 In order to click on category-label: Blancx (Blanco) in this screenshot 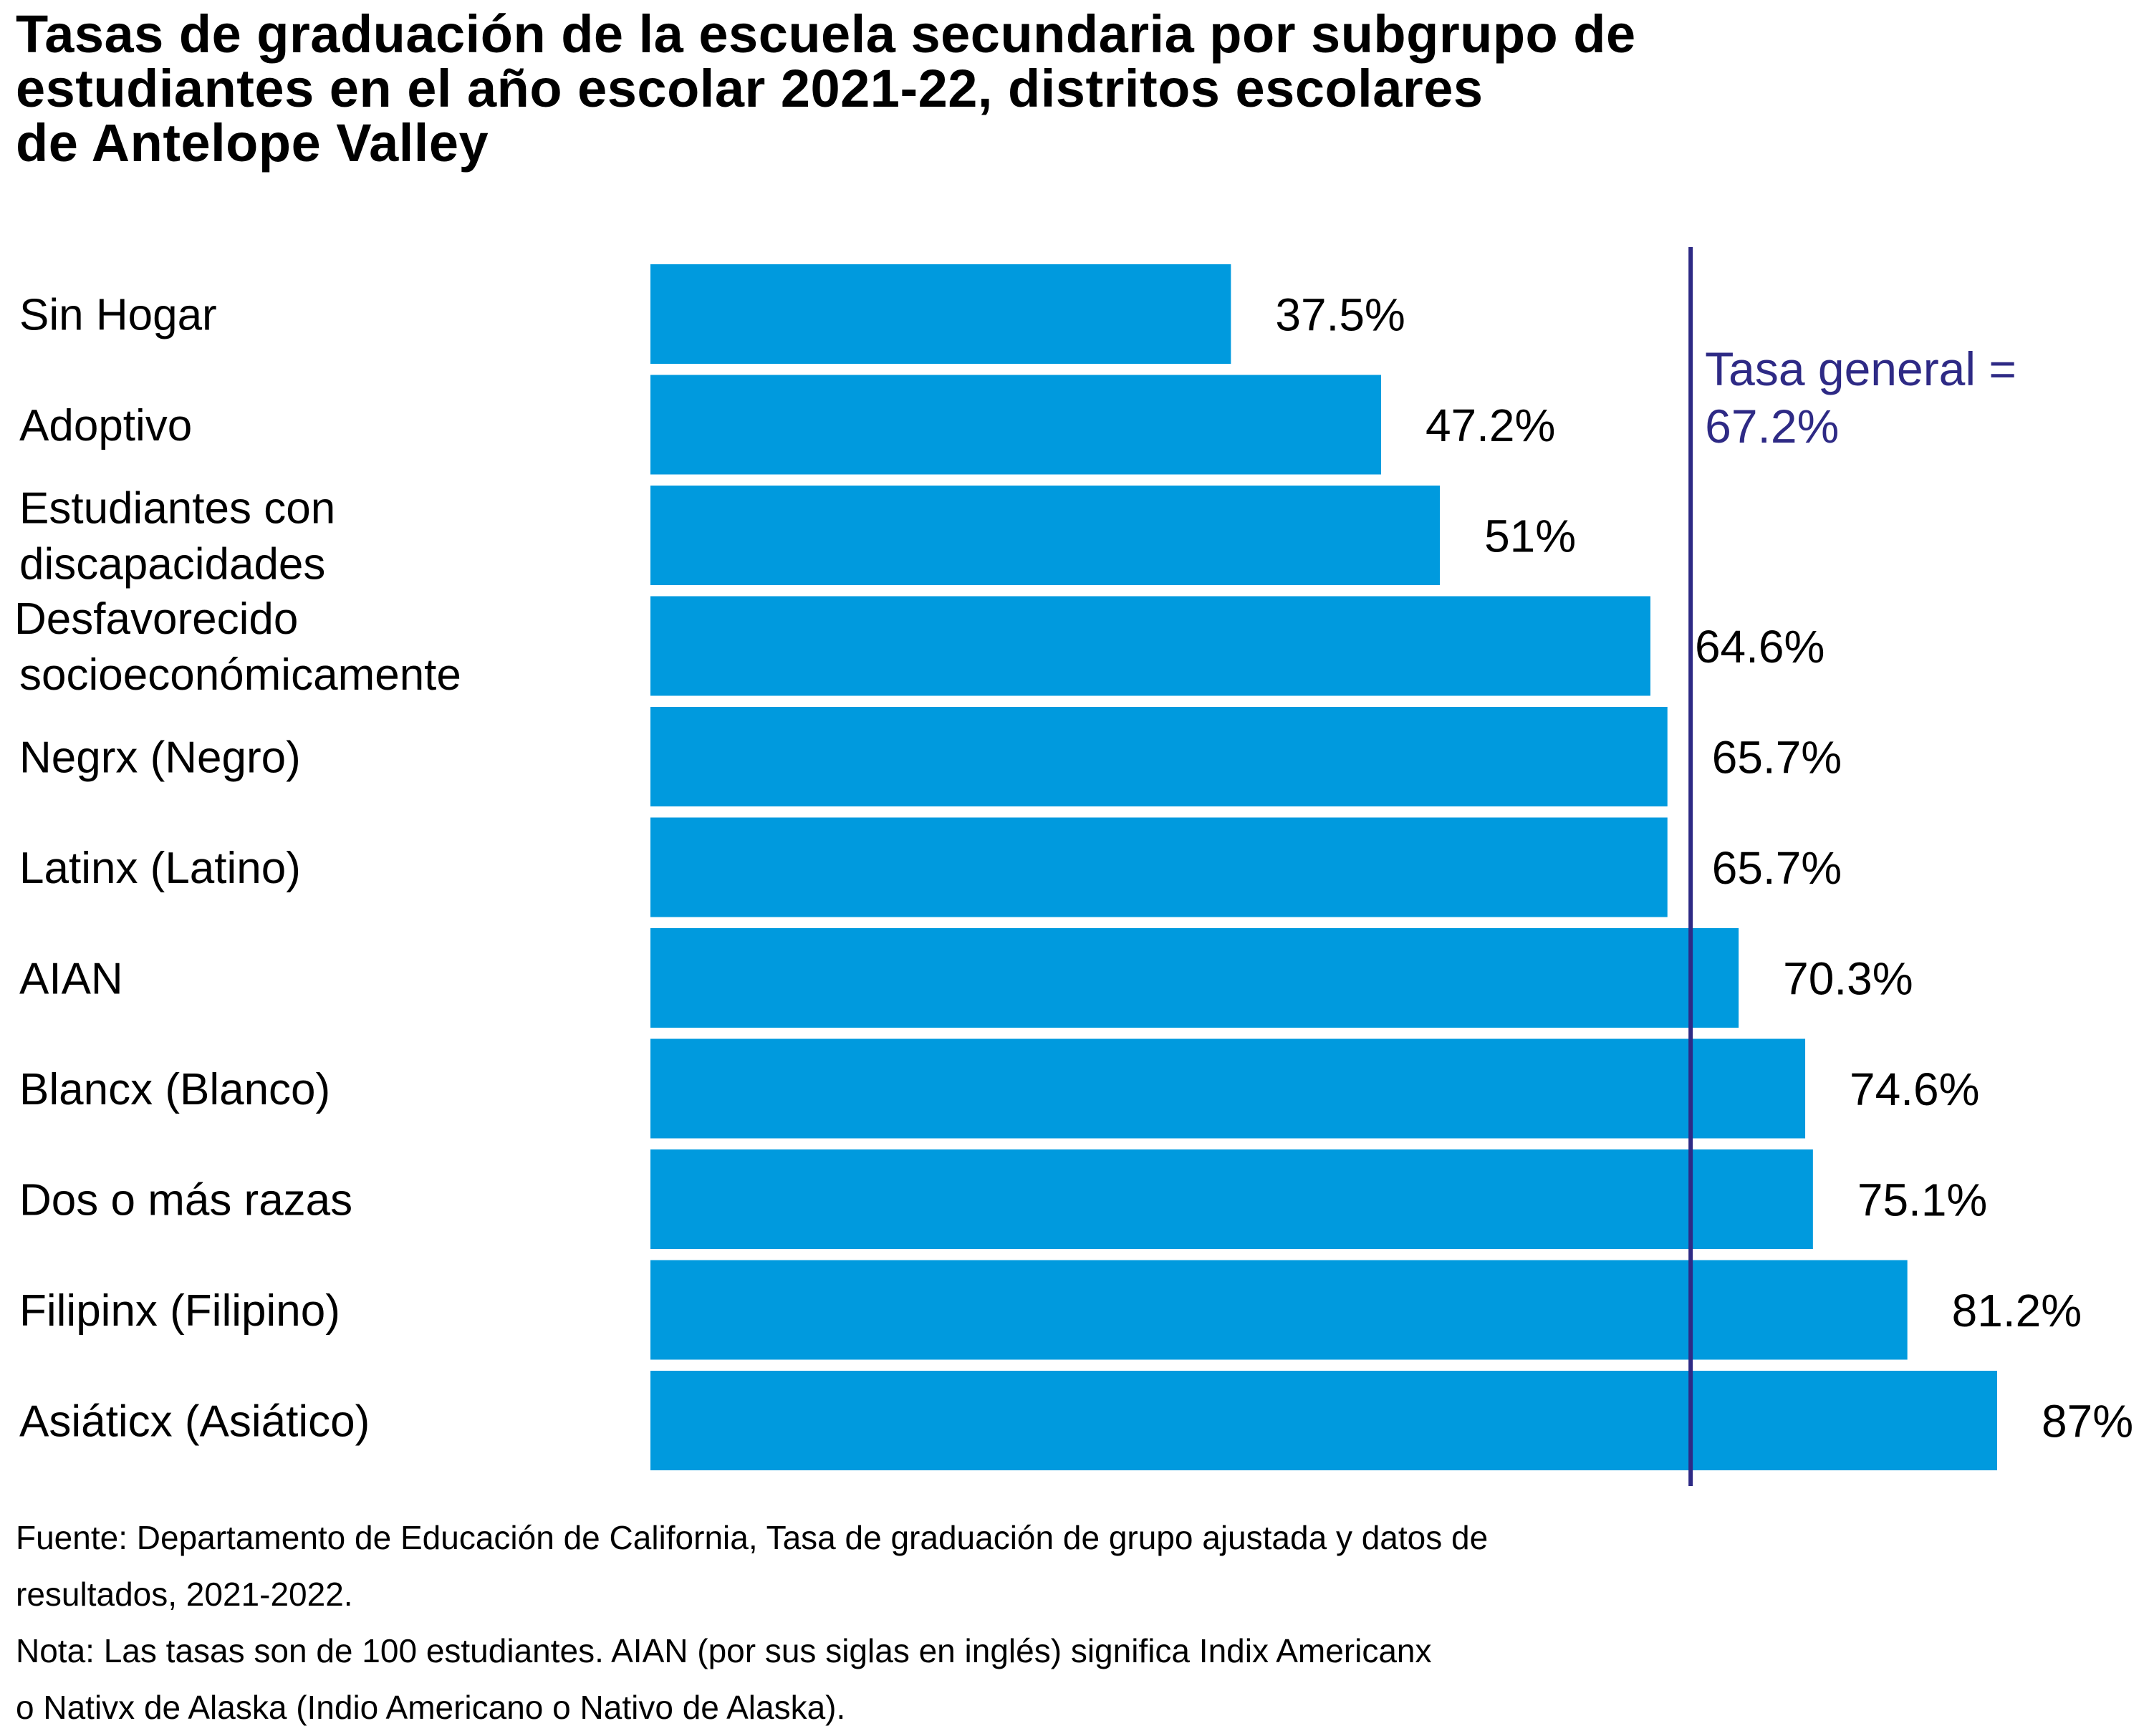, I will do `click(175, 1089)`.